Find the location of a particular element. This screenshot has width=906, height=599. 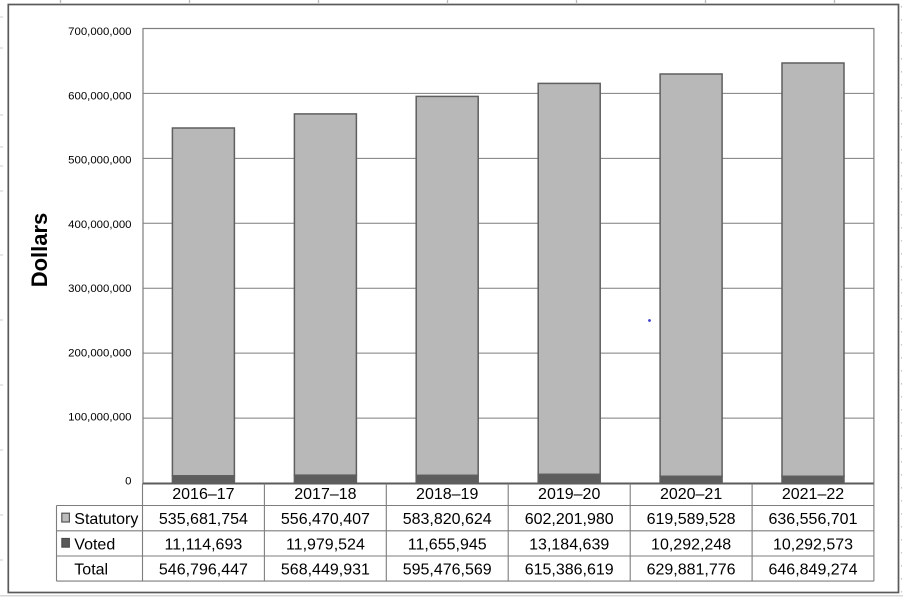

svg-text: 500,000,000 is located at coordinates (99, 161).